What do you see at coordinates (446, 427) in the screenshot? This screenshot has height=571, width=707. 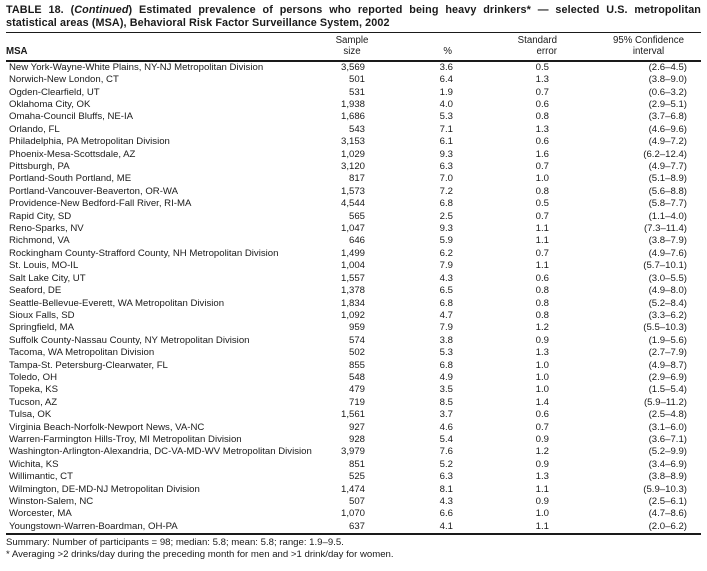 I see `cell-percent: 4.6` at bounding box center [446, 427].